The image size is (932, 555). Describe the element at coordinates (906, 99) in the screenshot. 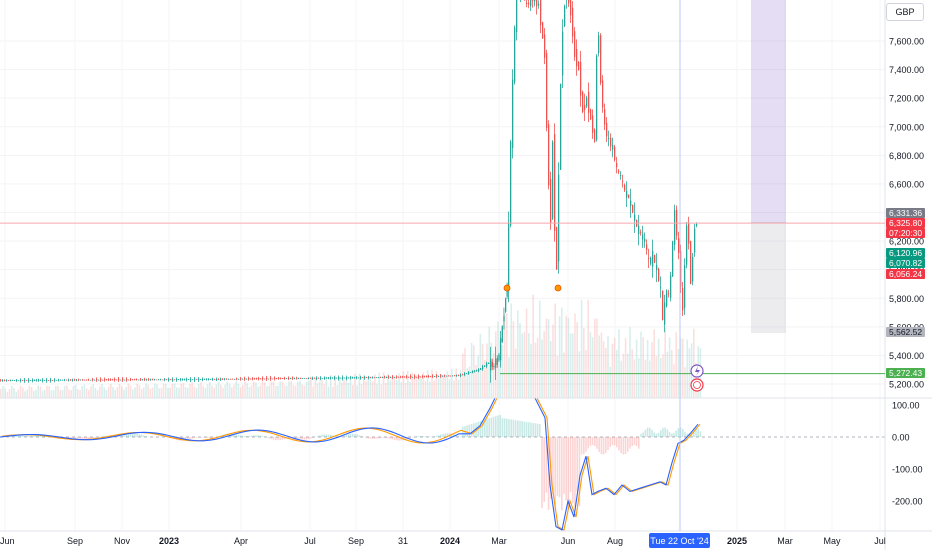

I see `price-tick-label: 7,200.00` at that location.